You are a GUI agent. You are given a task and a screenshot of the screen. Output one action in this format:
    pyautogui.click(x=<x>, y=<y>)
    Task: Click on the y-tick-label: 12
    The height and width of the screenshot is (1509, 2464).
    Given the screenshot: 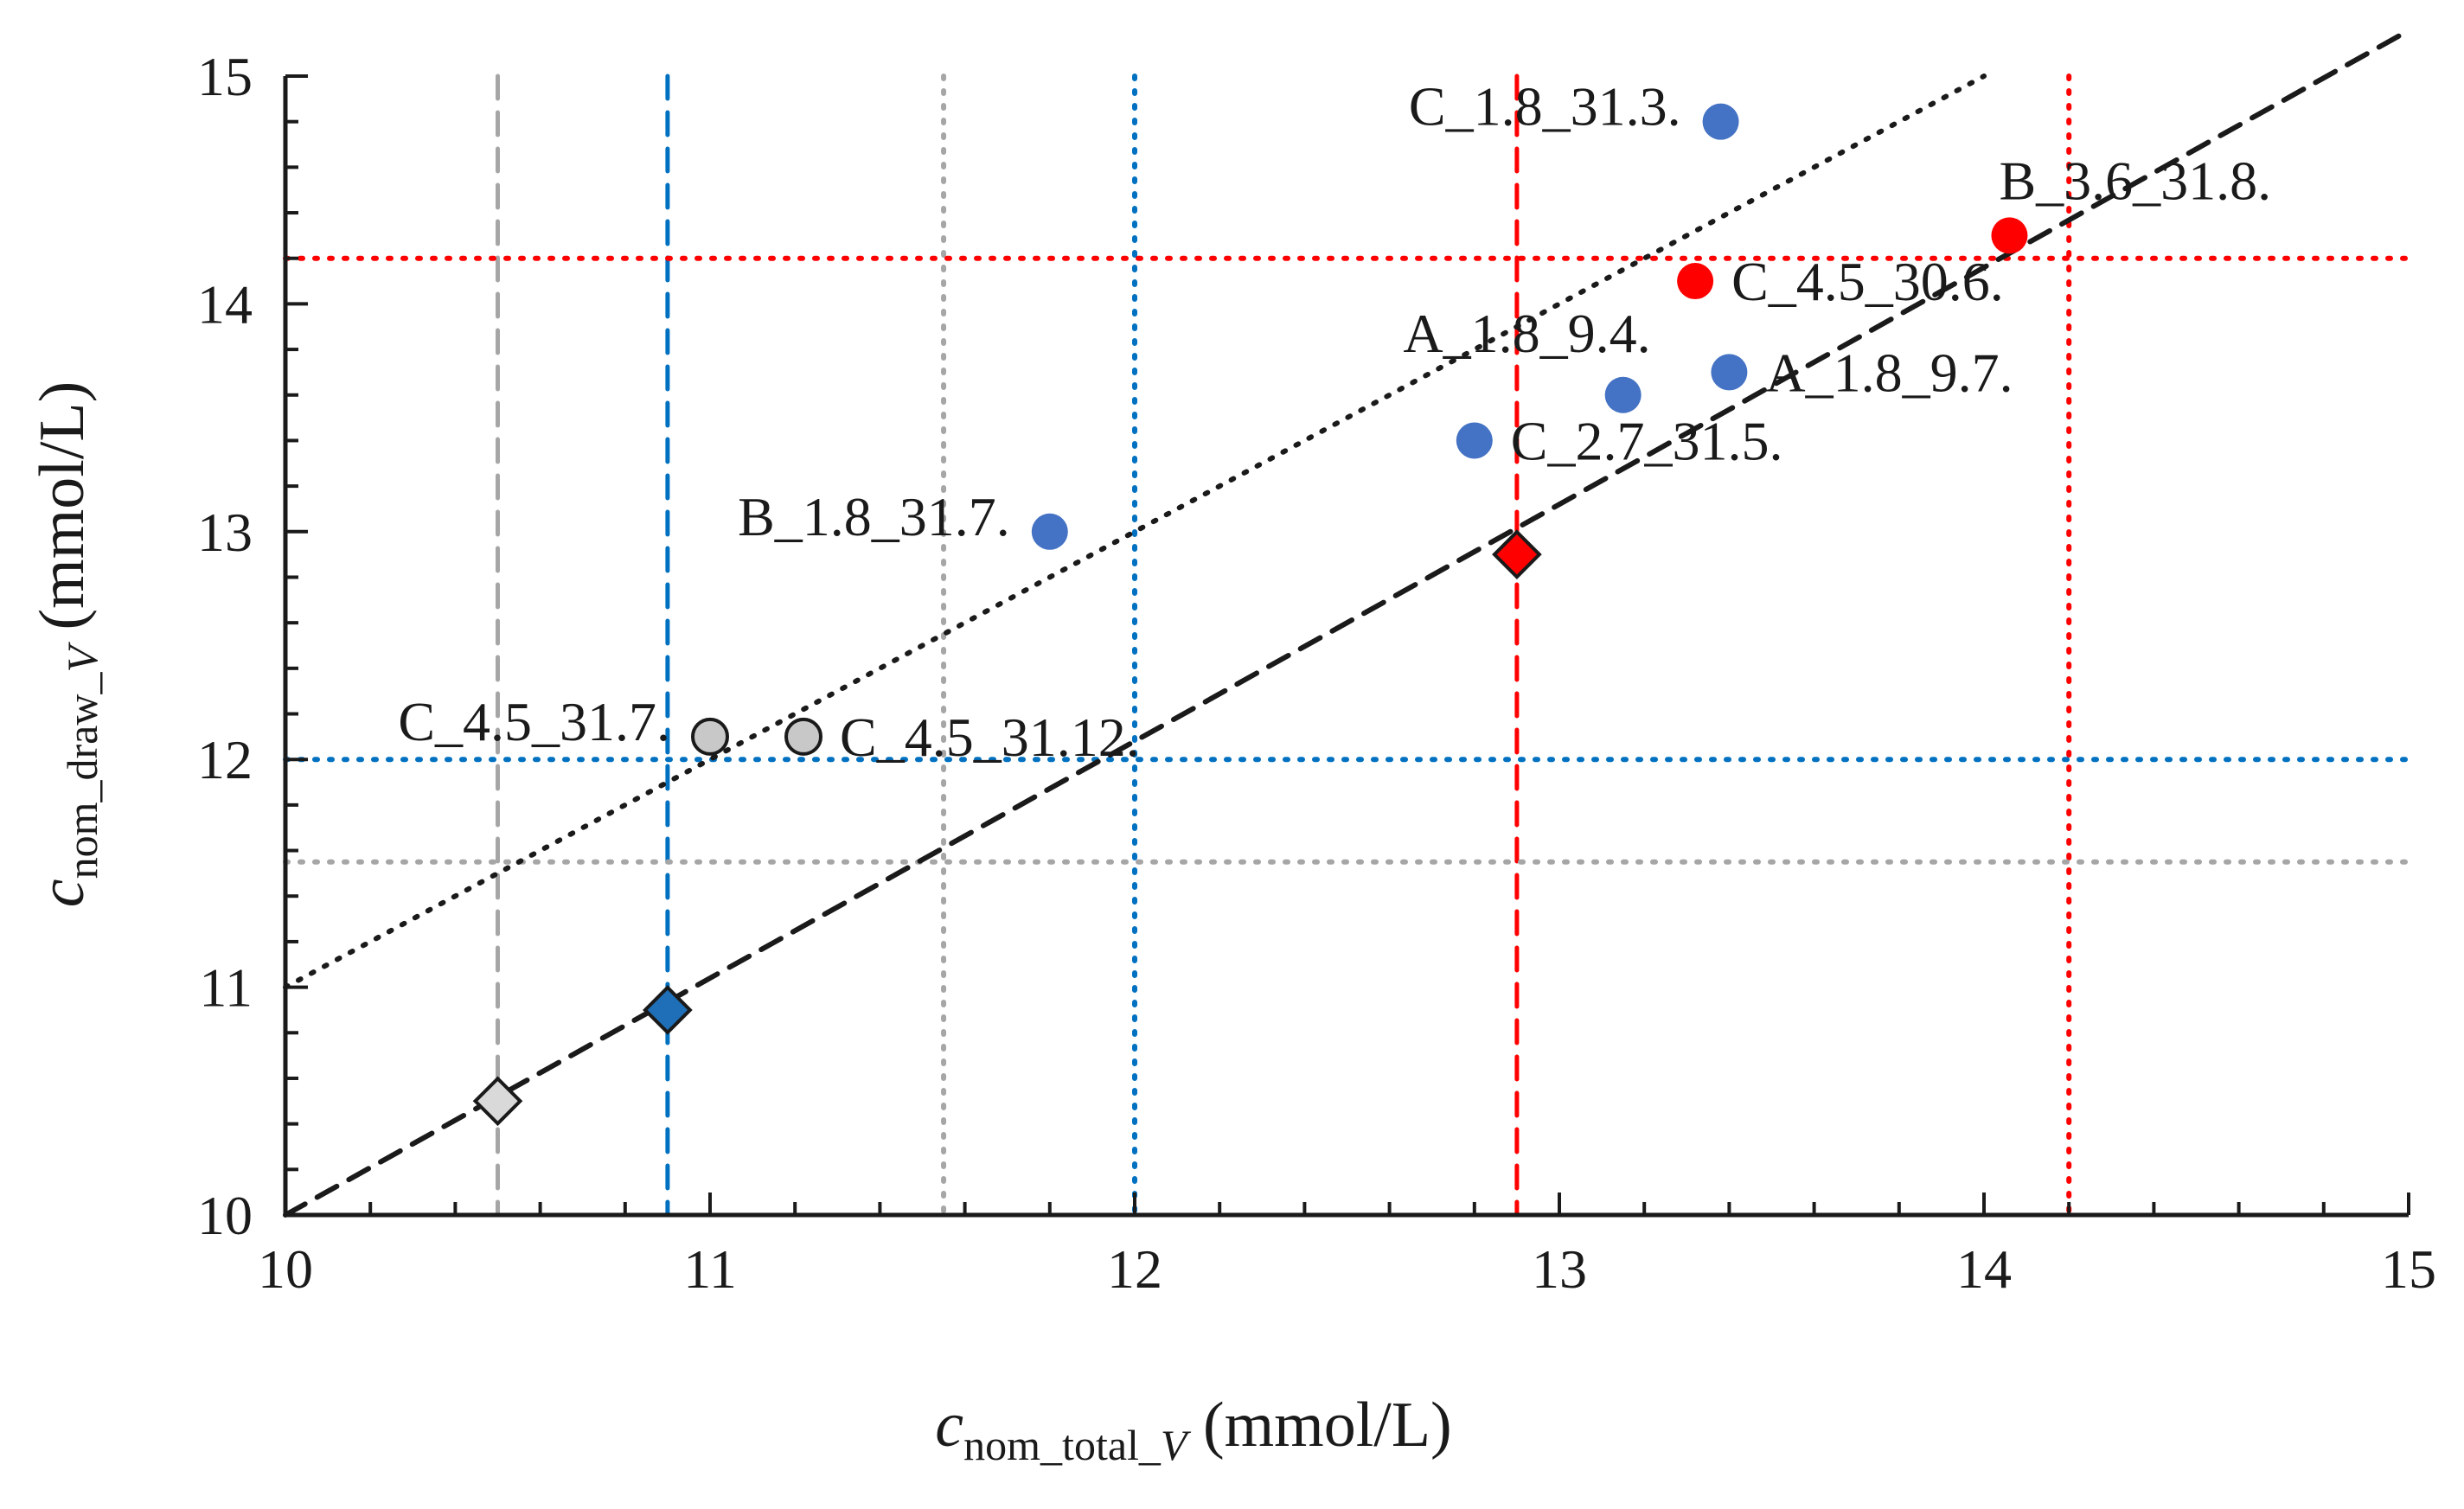 What is the action you would take?
    pyautogui.click(x=225, y=759)
    